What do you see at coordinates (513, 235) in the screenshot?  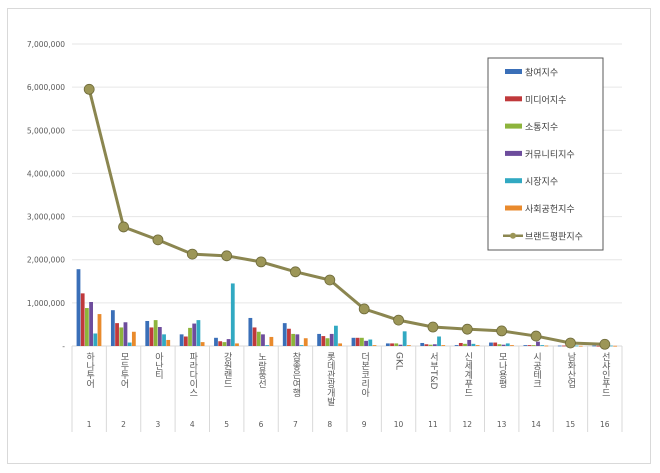 I see `legend-marker` at bounding box center [513, 235].